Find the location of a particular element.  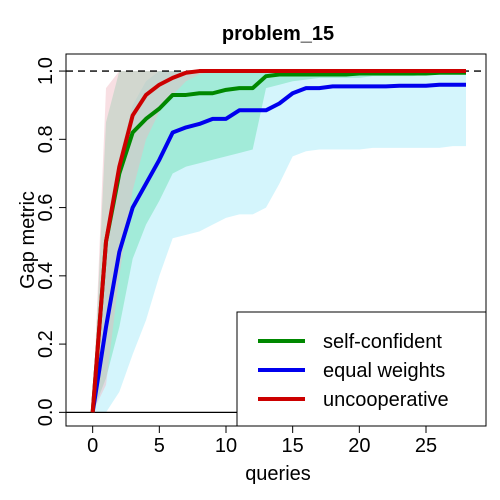

y-tick-label: 0.0 is located at coordinates (46, 412).